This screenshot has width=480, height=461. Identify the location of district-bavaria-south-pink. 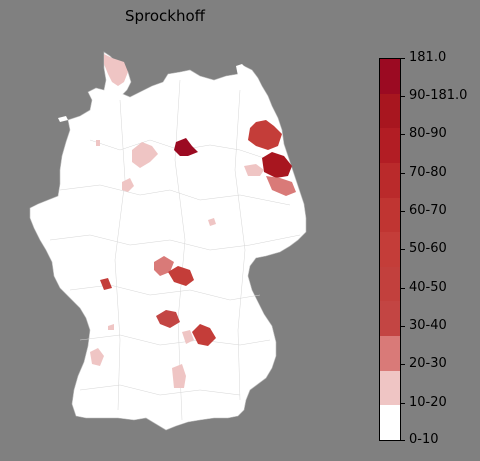
(179, 376).